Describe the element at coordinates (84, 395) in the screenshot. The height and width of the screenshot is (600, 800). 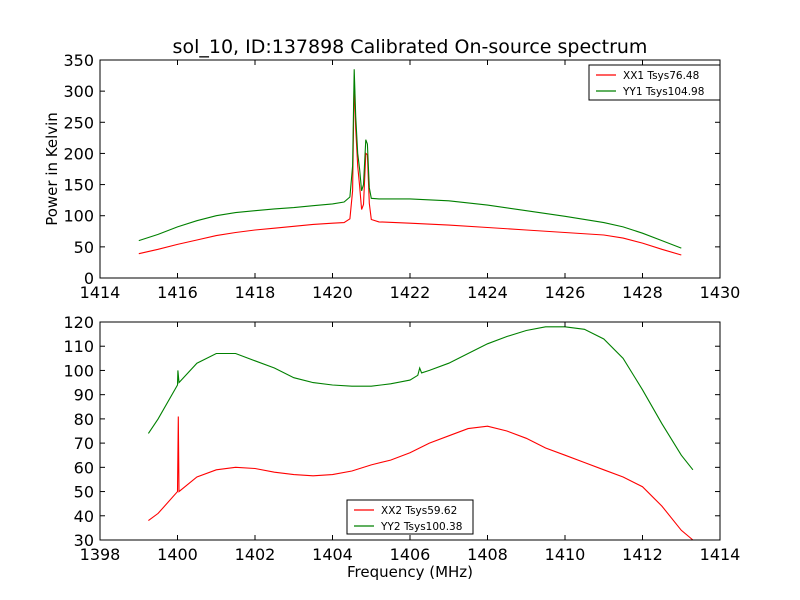
I see `bottom-chart-y-tick-label: 90` at that location.